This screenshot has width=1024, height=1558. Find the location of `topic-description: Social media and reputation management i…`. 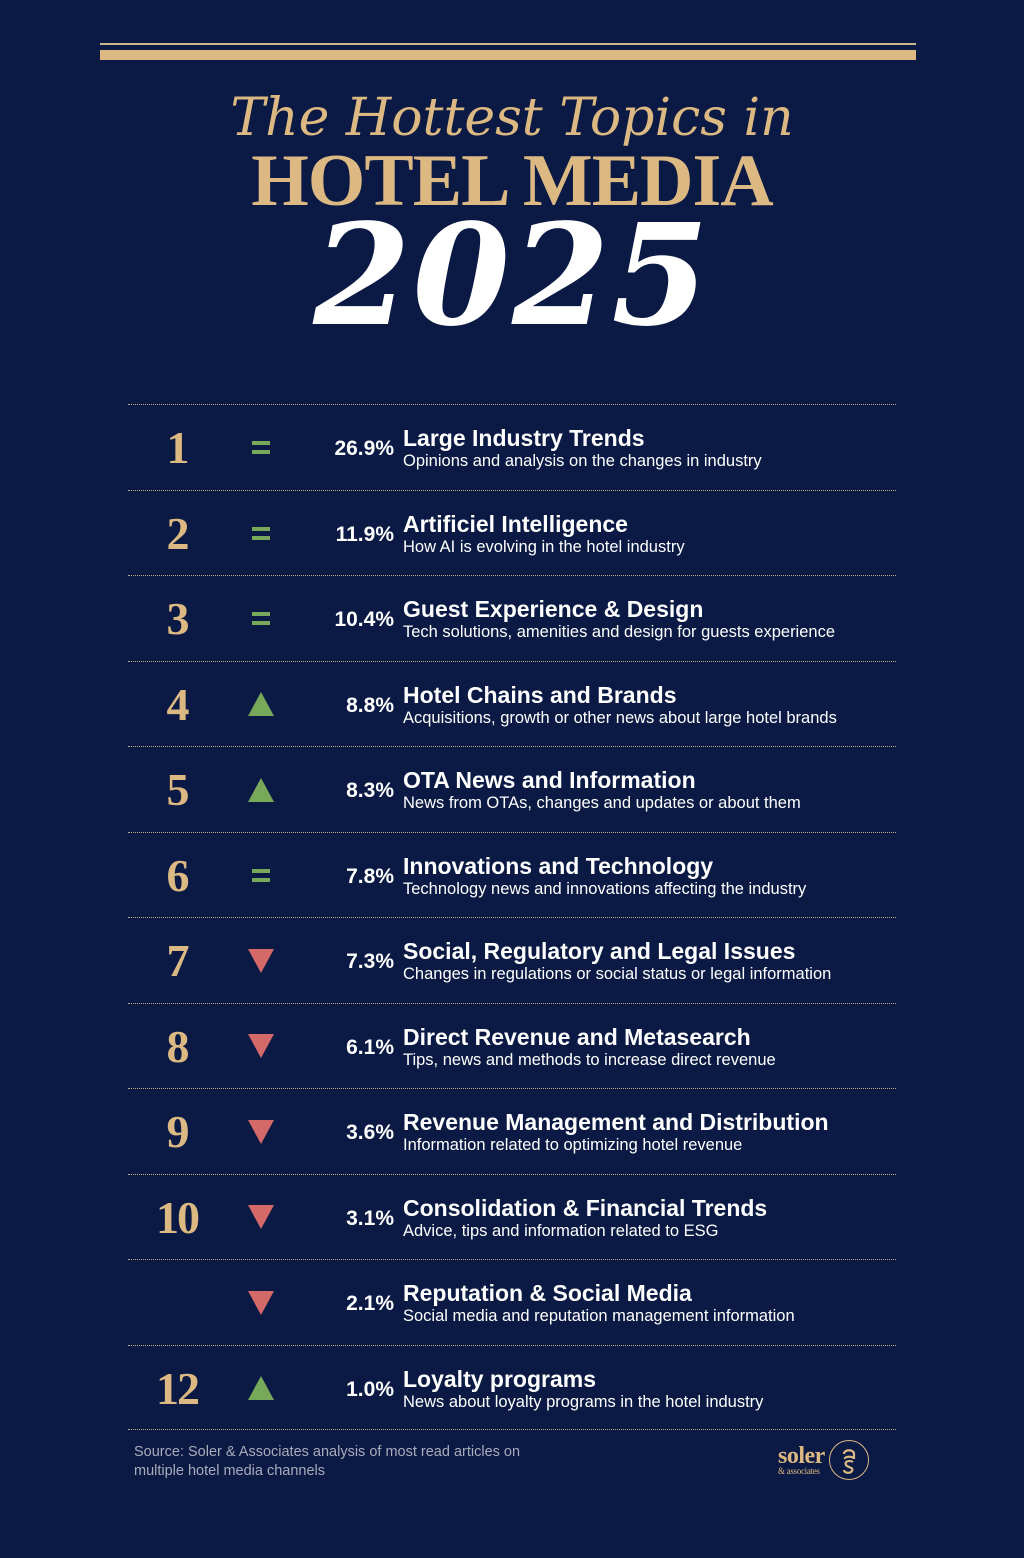

topic-description: Social media and reputation management i… is located at coordinates (599, 1316).